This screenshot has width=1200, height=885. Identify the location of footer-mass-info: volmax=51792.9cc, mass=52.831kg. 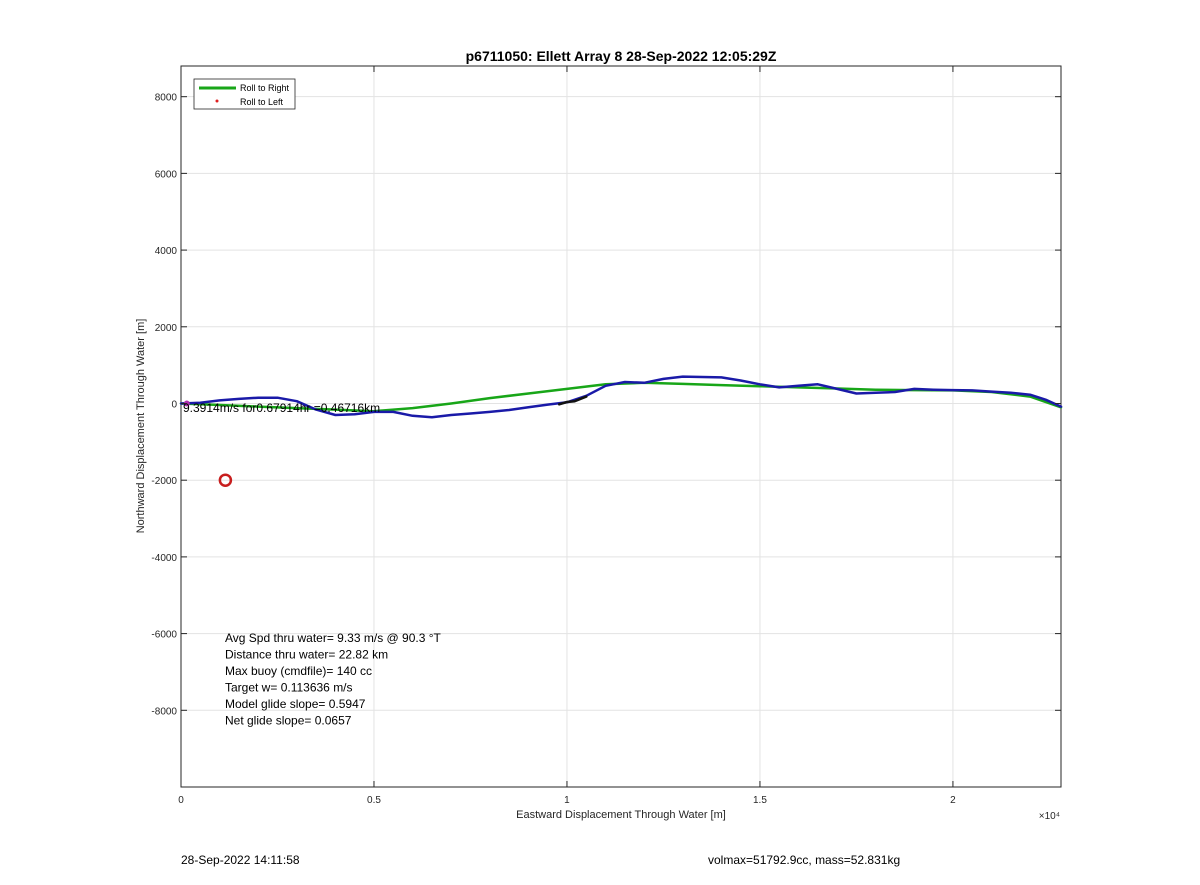
(804, 860).